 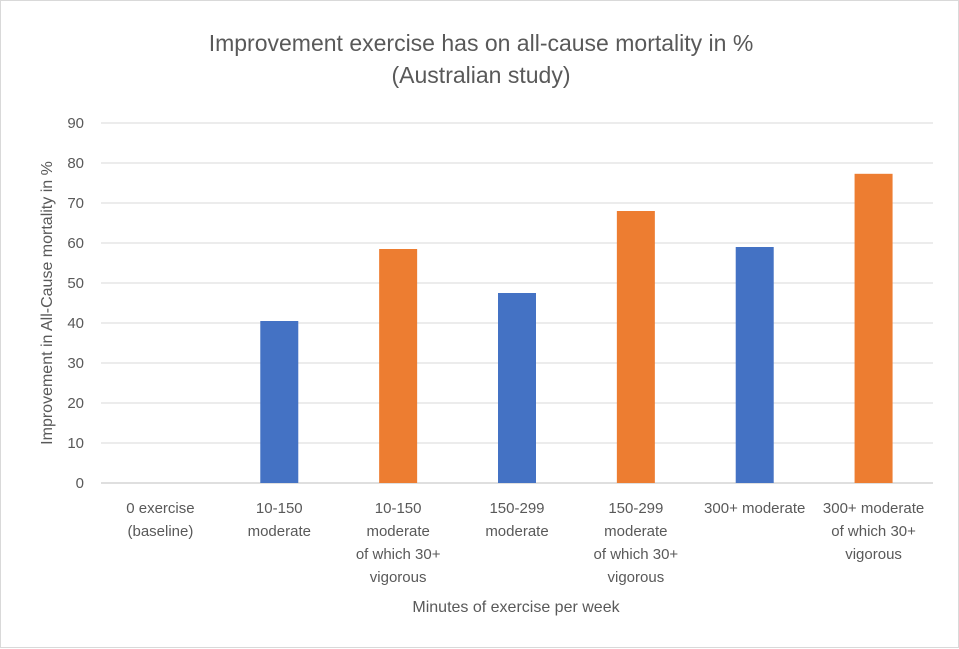 I want to click on y-axis-label: Improvement in All-Cause mortality in %, so click(x=47, y=303).